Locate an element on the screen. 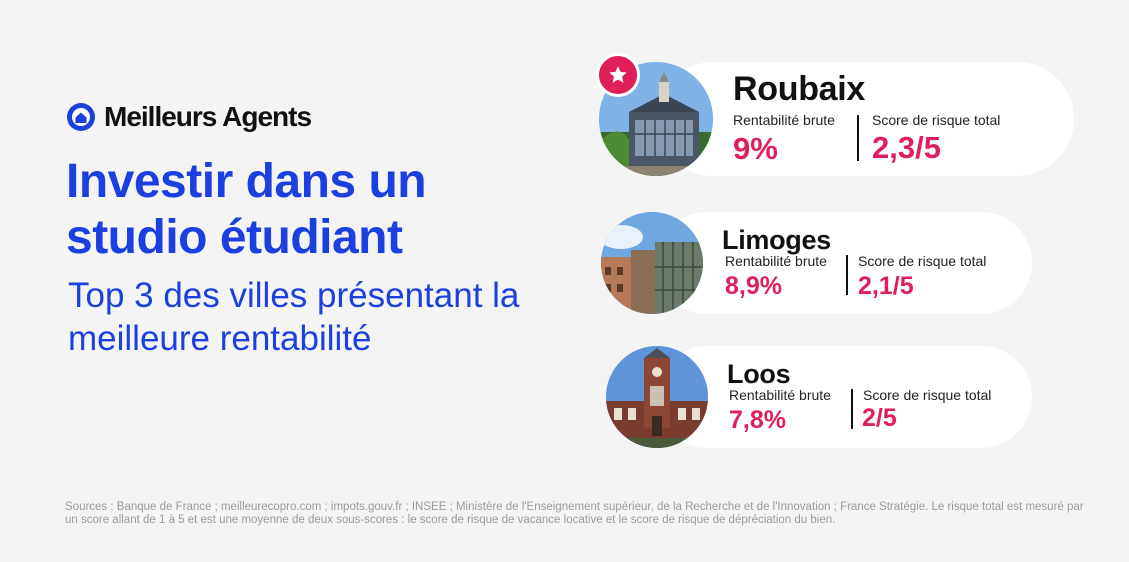 This screenshot has width=1129, height=562. risk-value-roubaix: 2,3/5 is located at coordinates (906, 147).